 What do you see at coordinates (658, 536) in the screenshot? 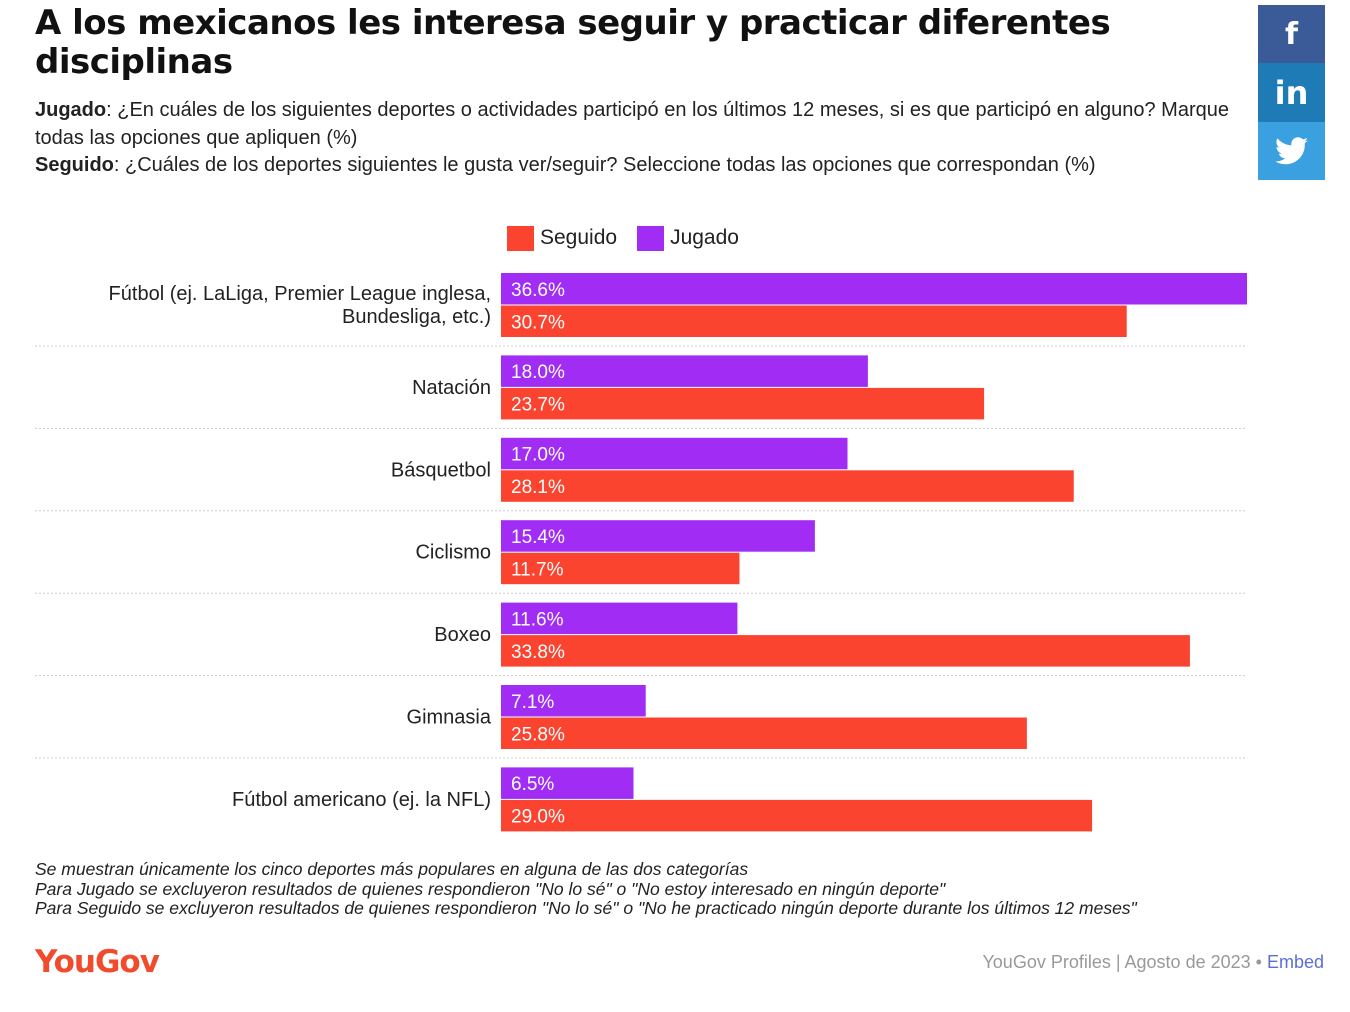
I see `bar-jugado-ciclismo` at bounding box center [658, 536].